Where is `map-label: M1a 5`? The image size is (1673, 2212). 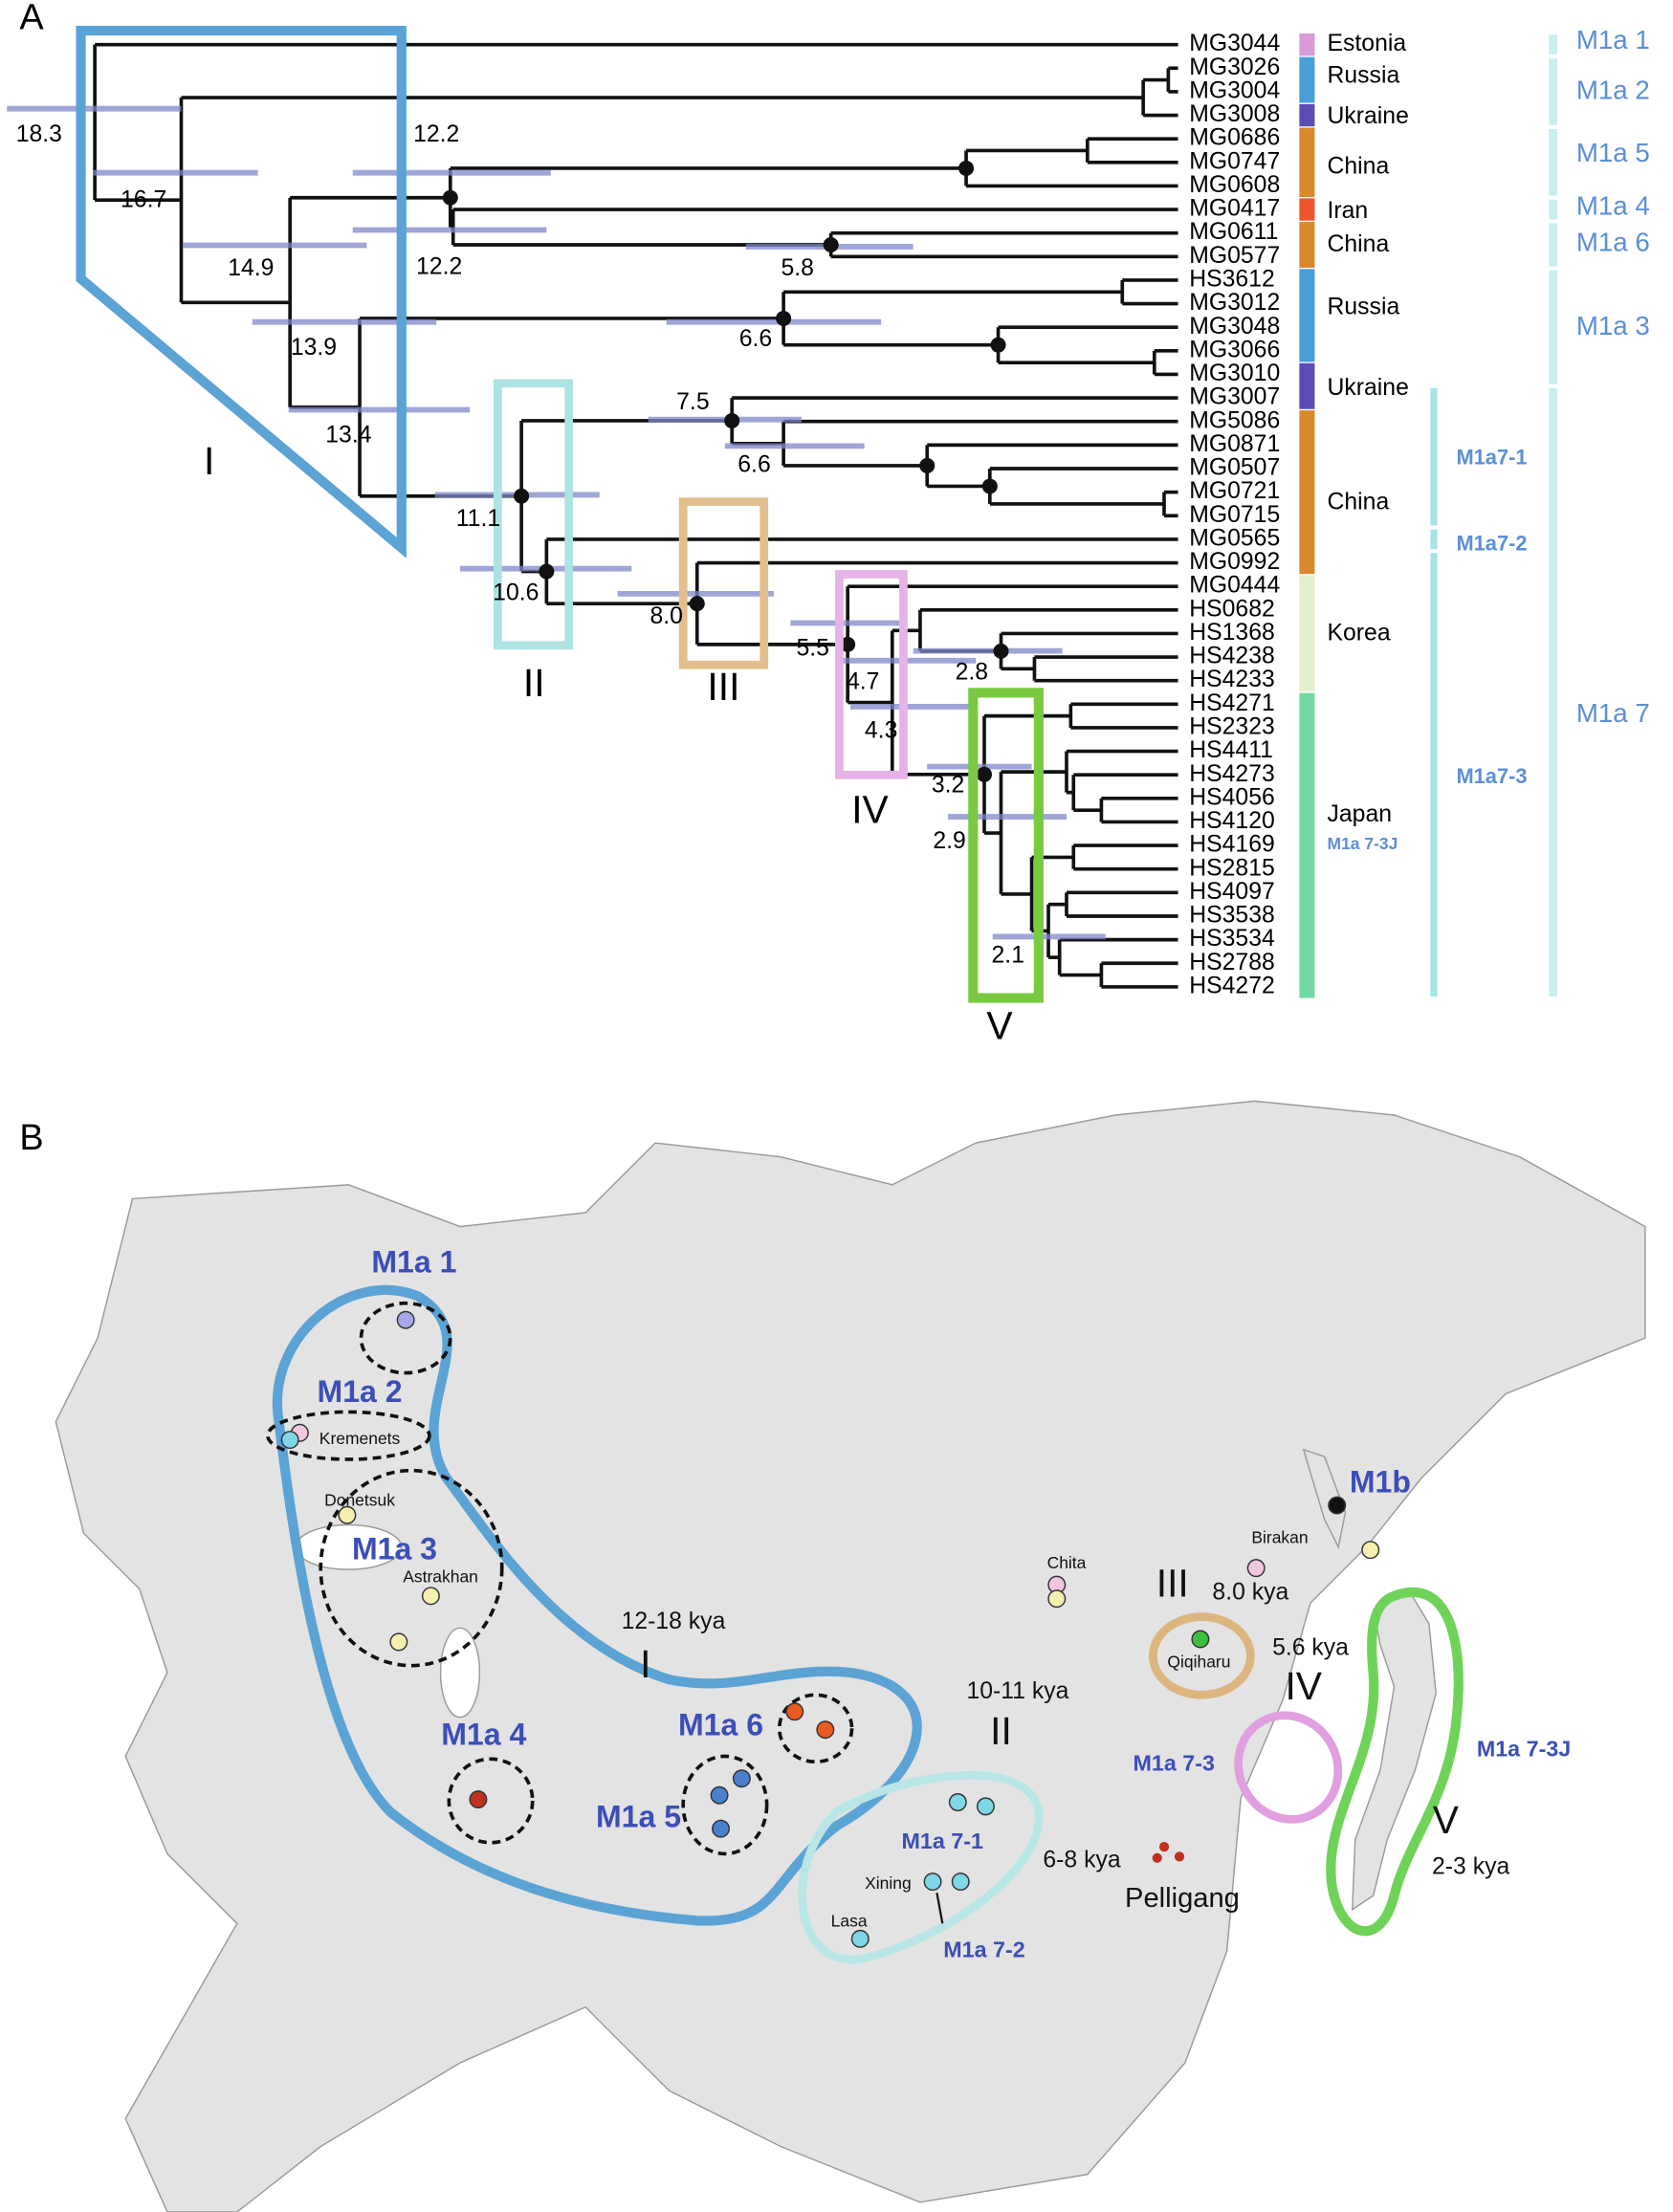 map-label: M1a 5 is located at coordinates (638, 1816).